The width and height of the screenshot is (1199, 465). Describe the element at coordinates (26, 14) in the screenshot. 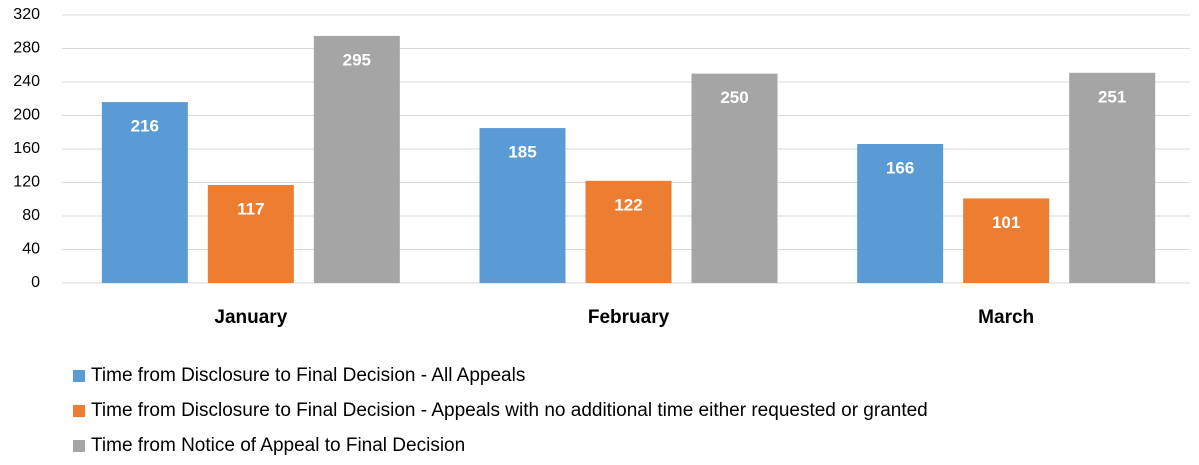

I see `y-tick-label: 320` at that location.